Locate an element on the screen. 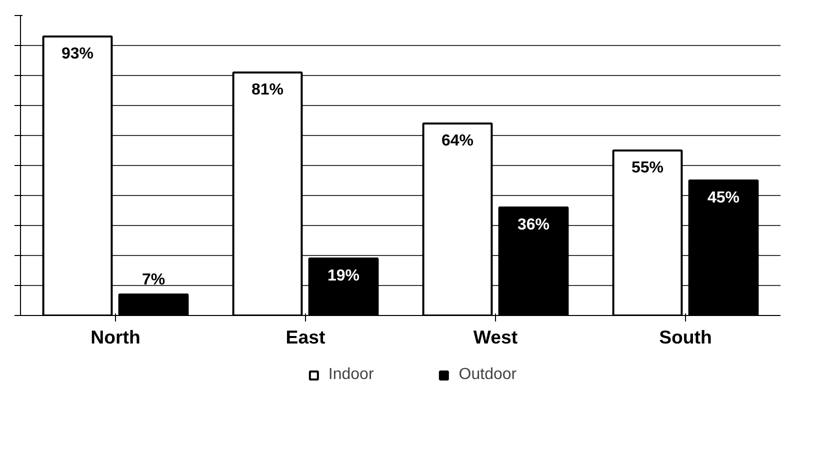 Image resolution: width=833 pixels, height=464 pixels. legend-label: Outdoor is located at coordinates (487, 375).